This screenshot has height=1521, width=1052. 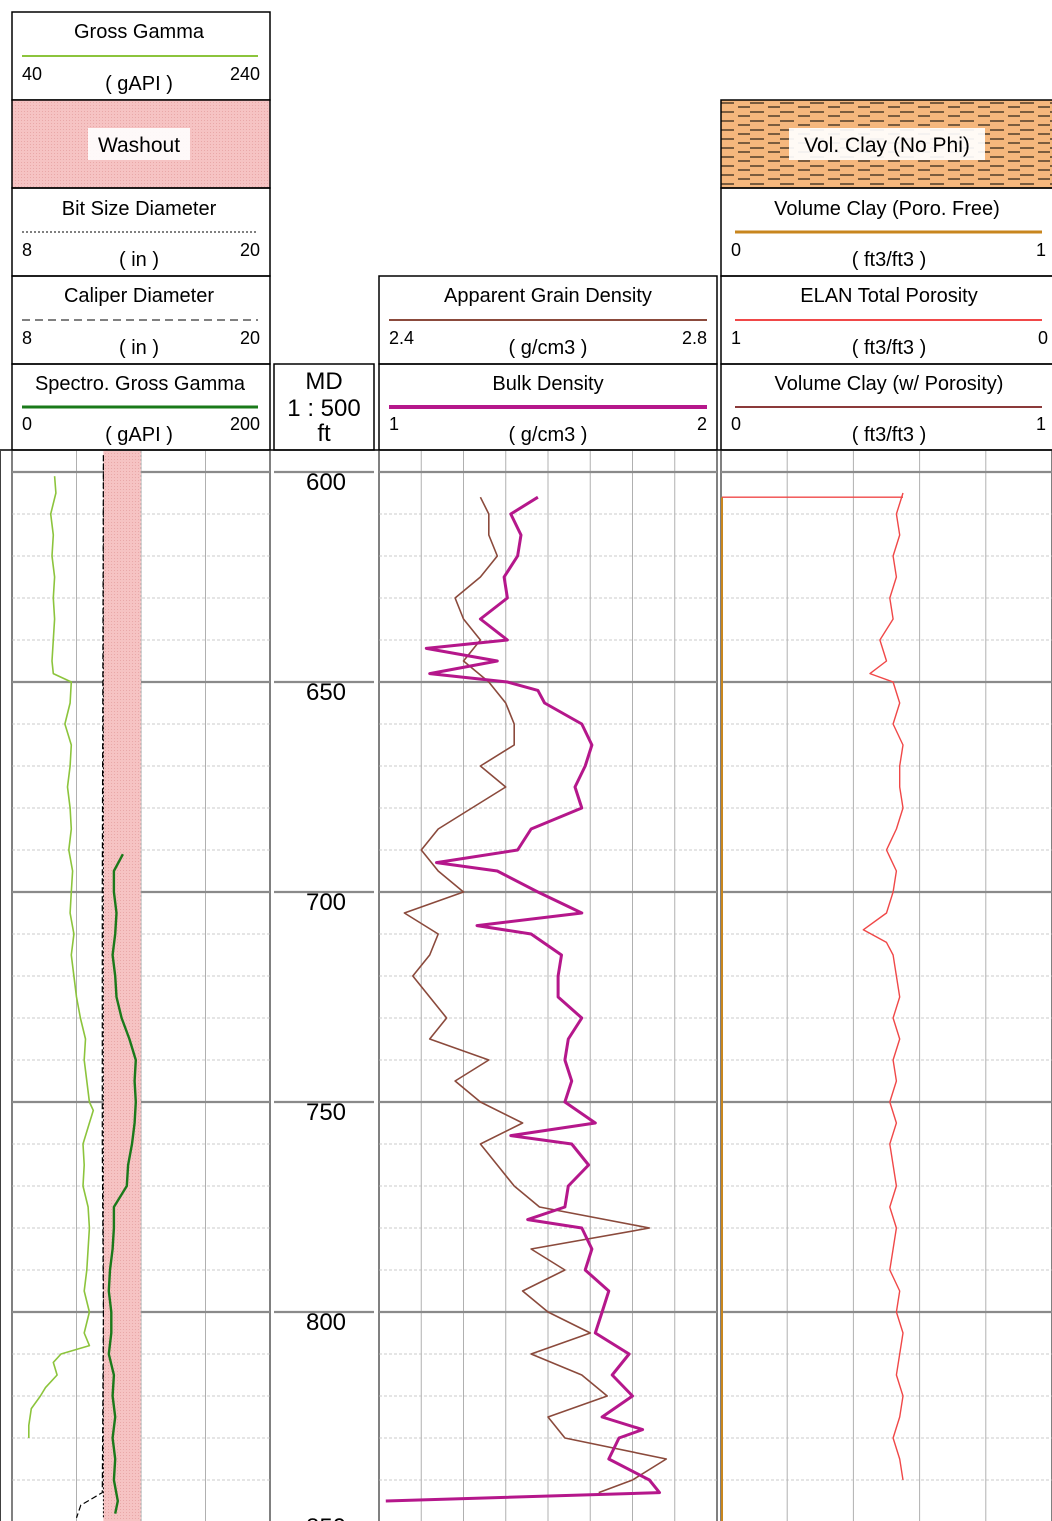 I want to click on vol-clay-poro-free-unit: ( ft3/ft3 ), so click(x=889, y=260).